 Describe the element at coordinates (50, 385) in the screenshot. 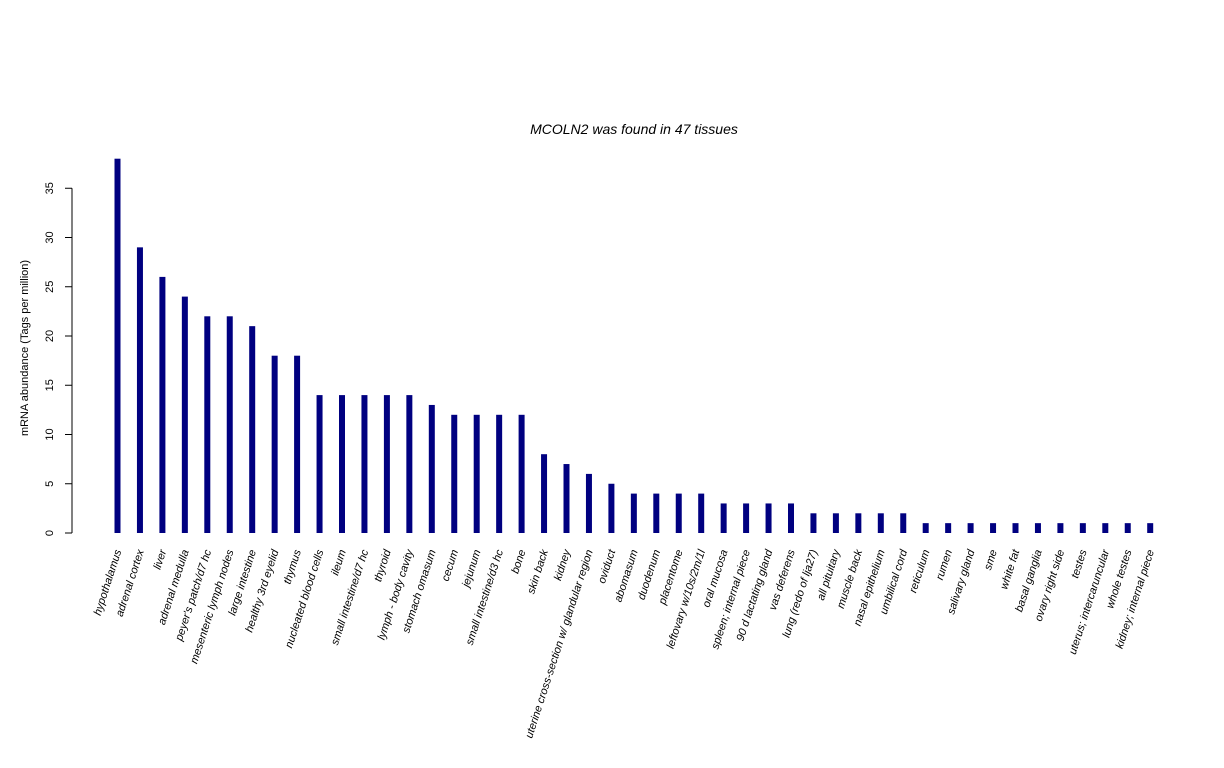

I see `y-tick-label: 15` at that location.